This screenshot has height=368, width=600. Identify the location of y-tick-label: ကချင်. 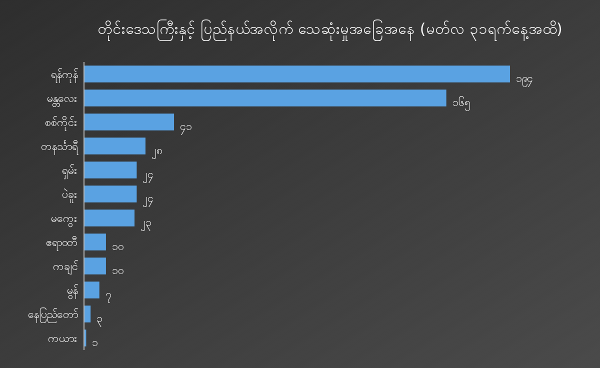
(65, 267).